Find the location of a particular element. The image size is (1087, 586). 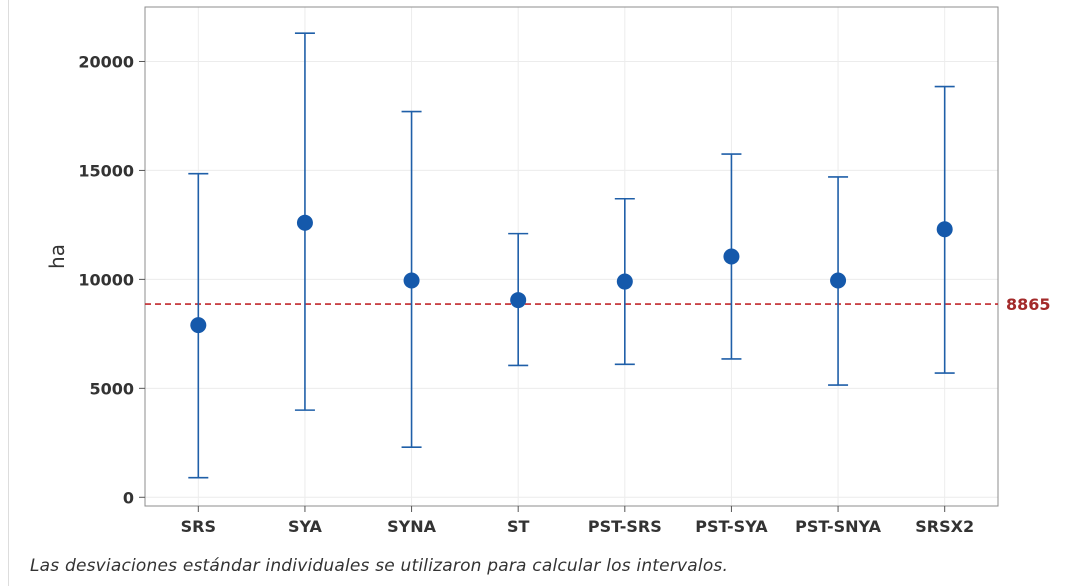

interval-st is located at coordinates (518, 299).